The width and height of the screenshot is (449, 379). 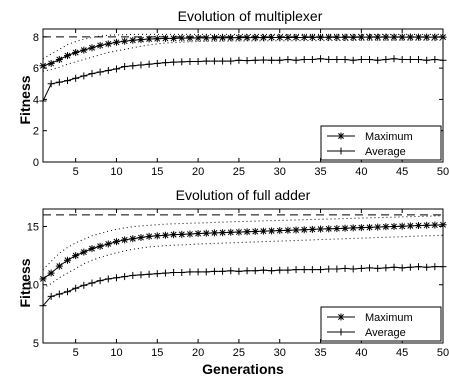 I want to click on x-tick-label: 20, so click(x=198, y=353).